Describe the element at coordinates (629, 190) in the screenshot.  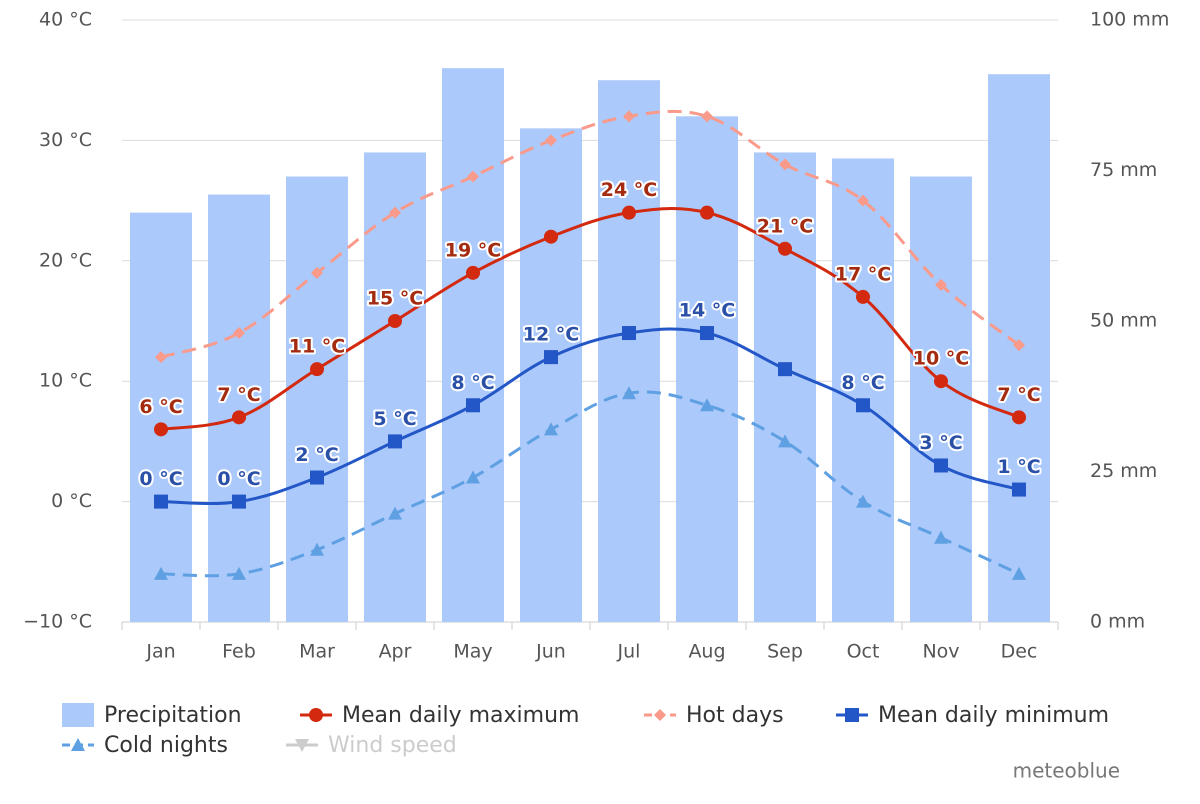
I see `data-label: 24 °C` at that location.